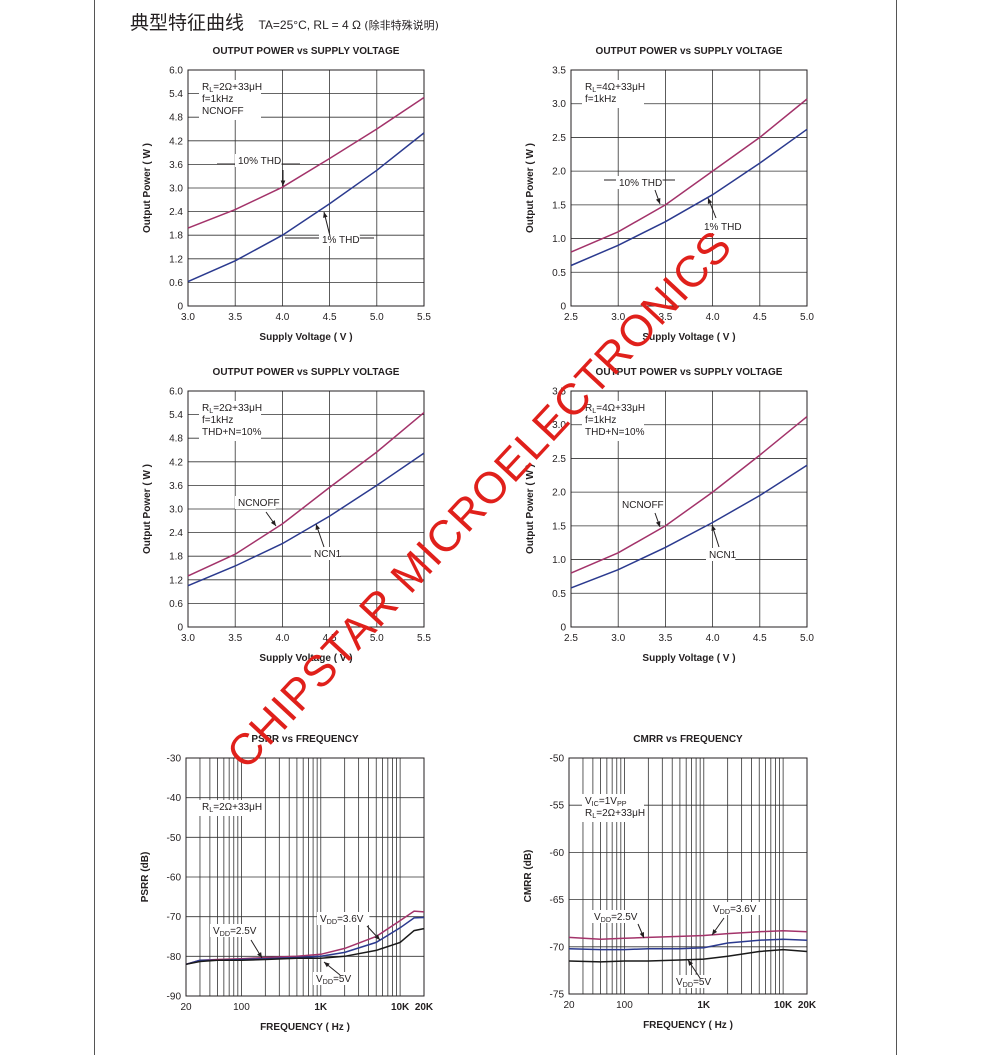  I want to click on y-tick-label: 2.0, so click(559, 172).